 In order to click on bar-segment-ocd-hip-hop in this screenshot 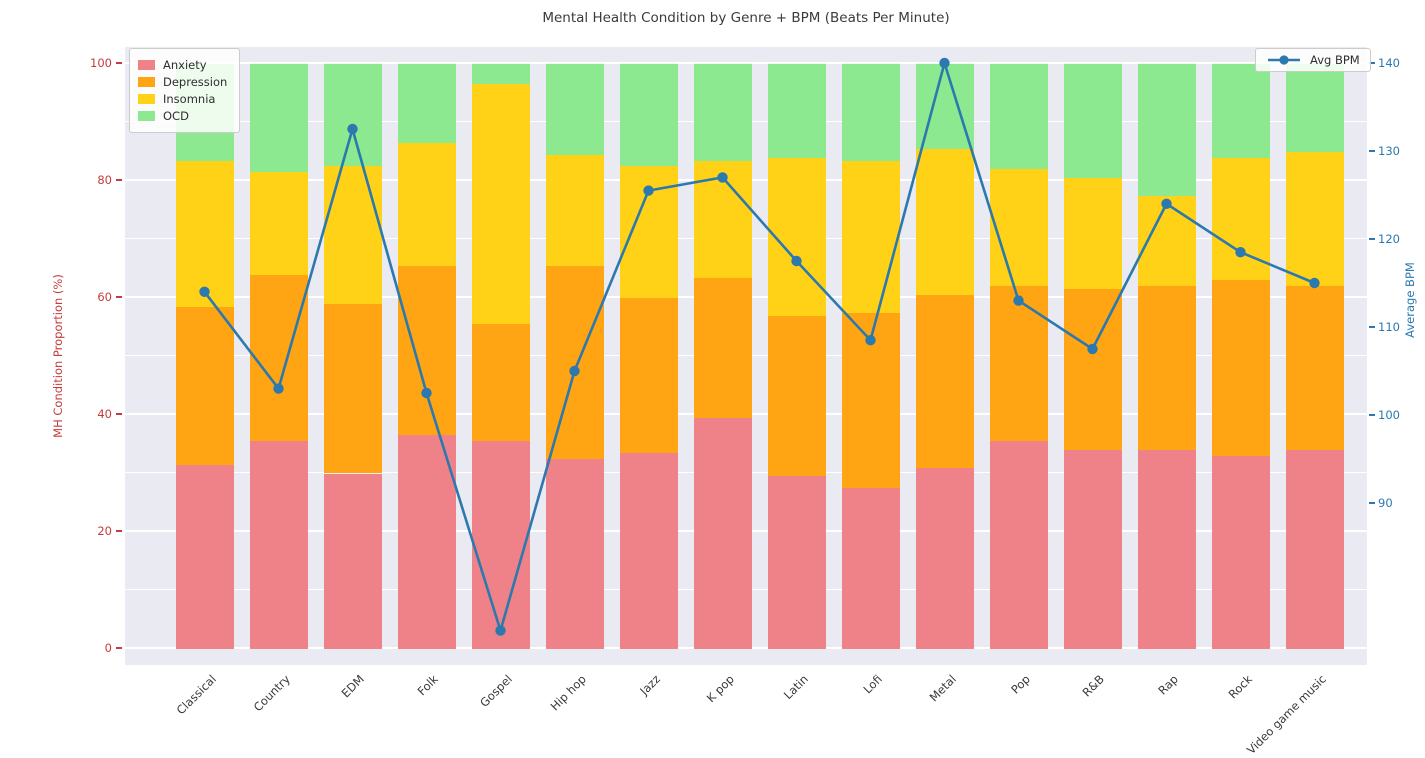, I will do `click(574, 109)`.